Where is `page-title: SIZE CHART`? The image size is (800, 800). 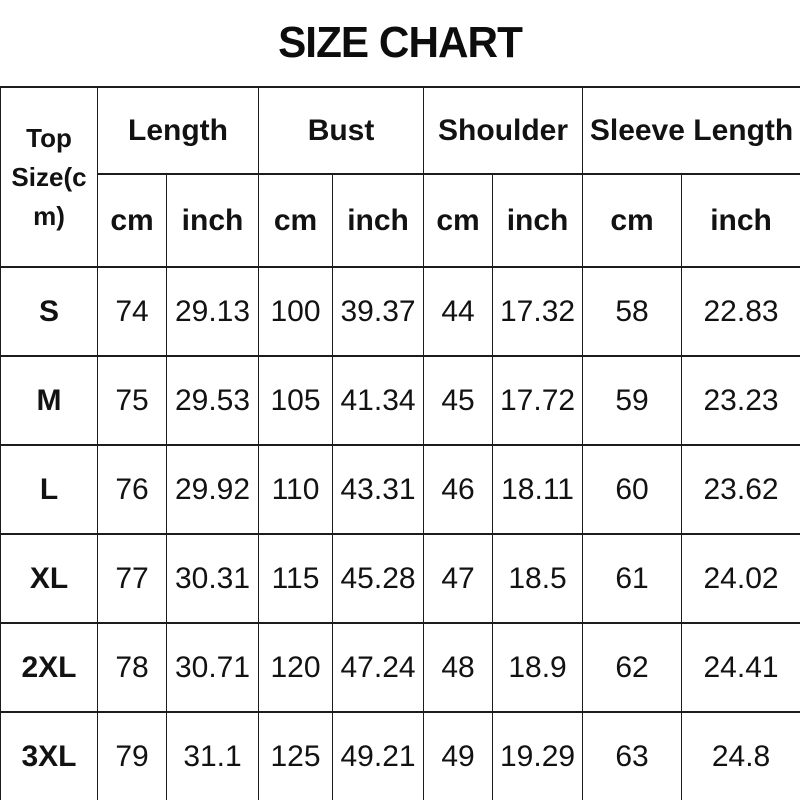 page-title: SIZE CHART is located at coordinates (400, 42).